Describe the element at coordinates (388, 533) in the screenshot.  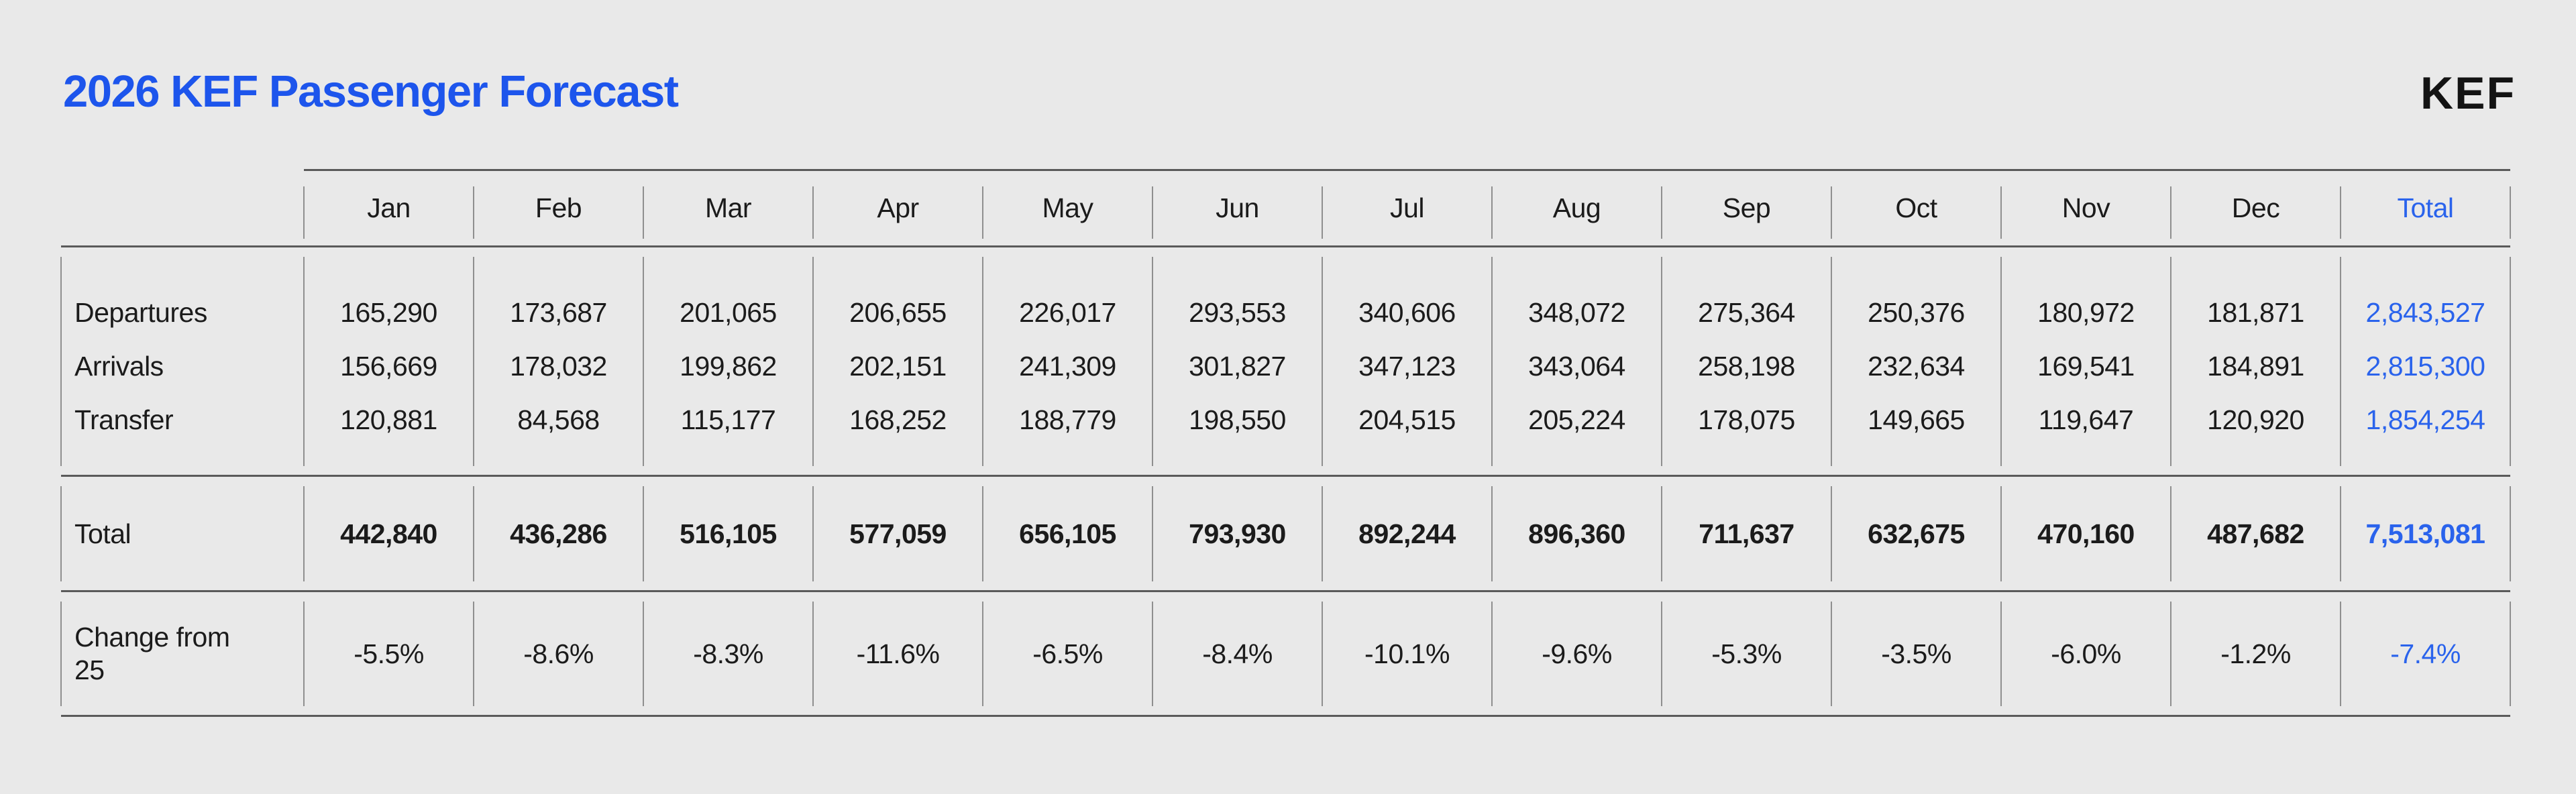
I see `total-cell: 442,840` at that location.